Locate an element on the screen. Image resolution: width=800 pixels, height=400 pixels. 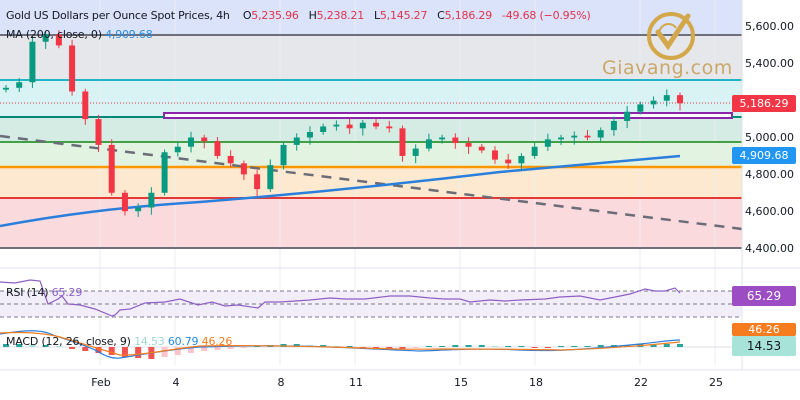
time-label-18: 18 is located at coordinates (536, 382).